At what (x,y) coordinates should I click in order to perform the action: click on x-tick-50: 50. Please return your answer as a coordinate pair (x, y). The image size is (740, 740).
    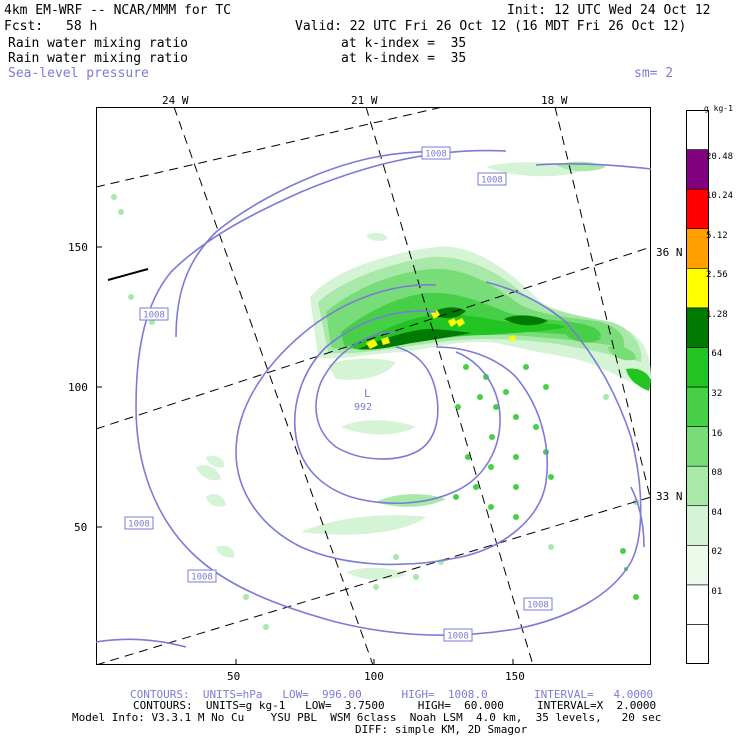
    Looking at the image, I should click on (234, 676).